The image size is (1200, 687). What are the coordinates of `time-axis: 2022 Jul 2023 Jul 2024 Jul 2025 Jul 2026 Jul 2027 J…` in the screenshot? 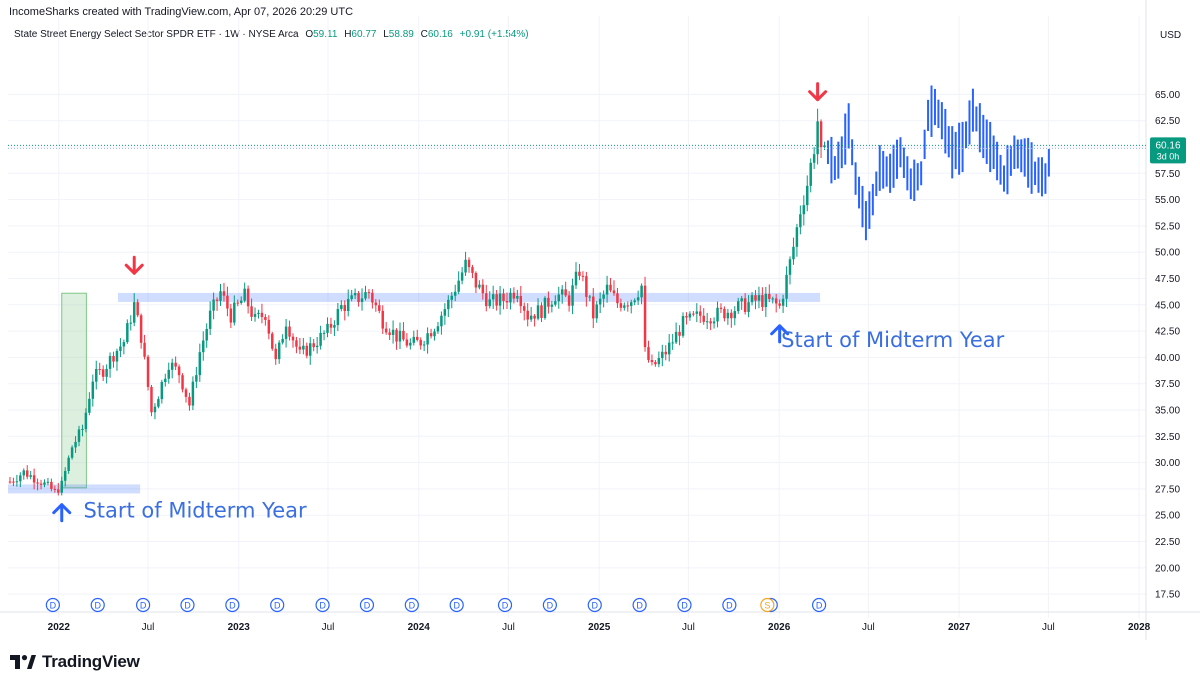 It's located at (599, 627).